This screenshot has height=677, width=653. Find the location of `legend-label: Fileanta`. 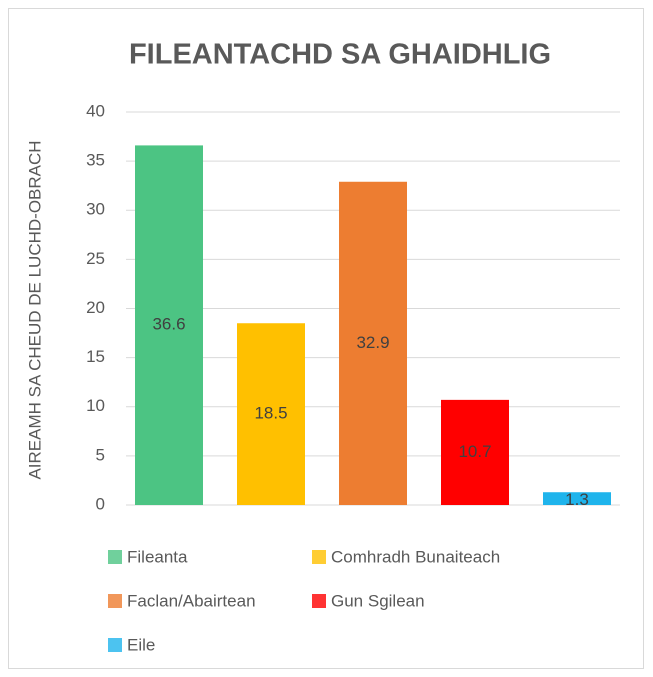

legend-label: Fileanta is located at coordinates (157, 556).